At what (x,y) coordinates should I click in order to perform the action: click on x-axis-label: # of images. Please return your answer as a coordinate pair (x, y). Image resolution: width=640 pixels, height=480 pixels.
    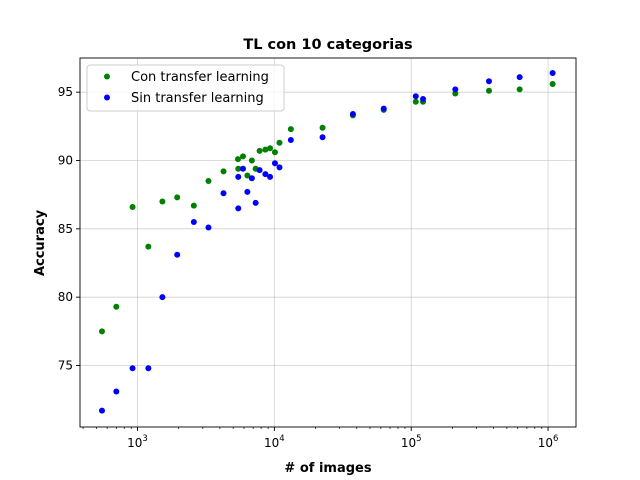
    Looking at the image, I should click on (327, 468).